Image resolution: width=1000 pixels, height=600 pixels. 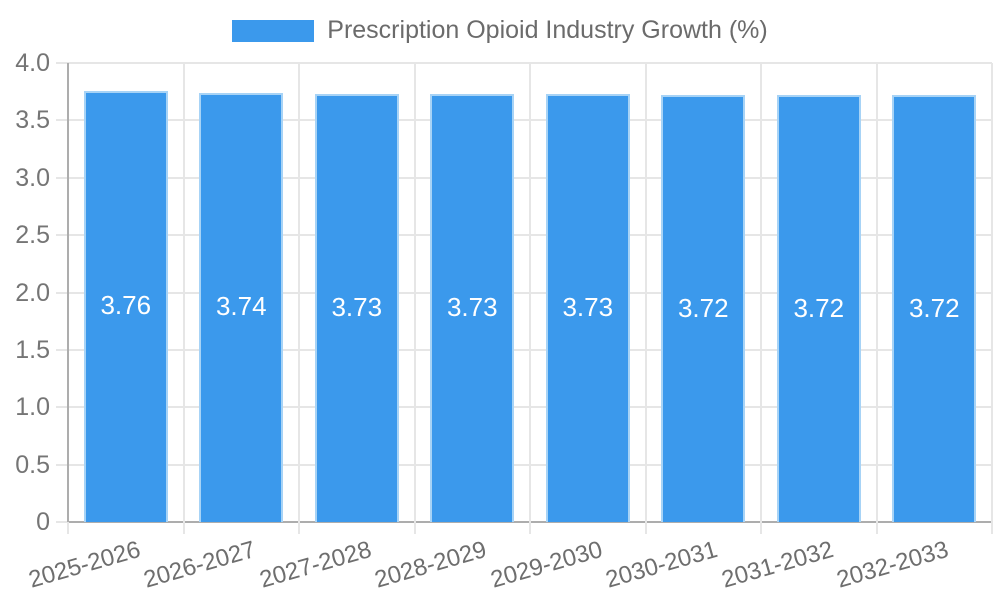 What do you see at coordinates (32, 349) in the screenshot?
I see `y-axis-tick-label: 1.5` at bounding box center [32, 349].